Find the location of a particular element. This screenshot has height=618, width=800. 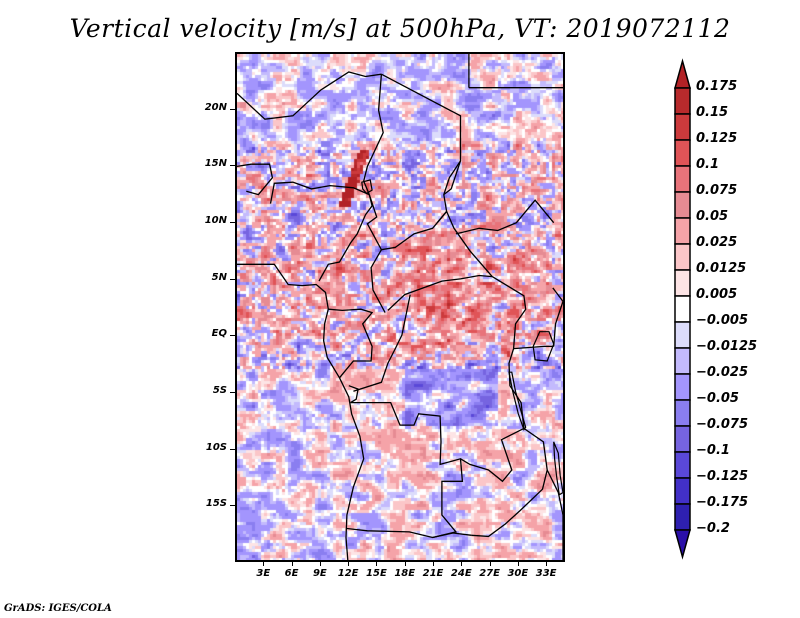

lon-tick-label: 12E is located at coordinates (348, 573).